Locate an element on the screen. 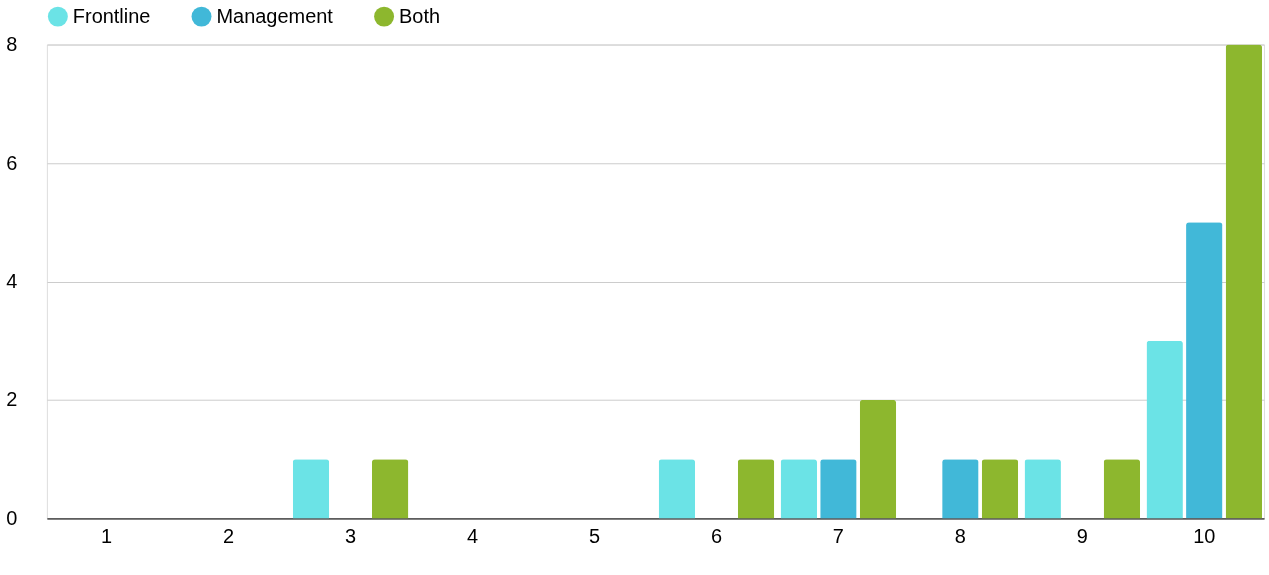 The image size is (1269, 575). y-tick-label: 0 is located at coordinates (12, 517).